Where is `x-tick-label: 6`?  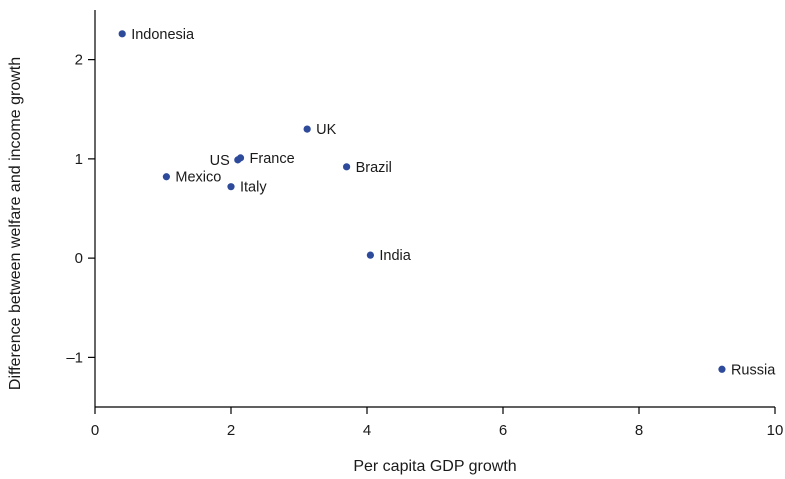 x-tick-label: 6 is located at coordinates (503, 430).